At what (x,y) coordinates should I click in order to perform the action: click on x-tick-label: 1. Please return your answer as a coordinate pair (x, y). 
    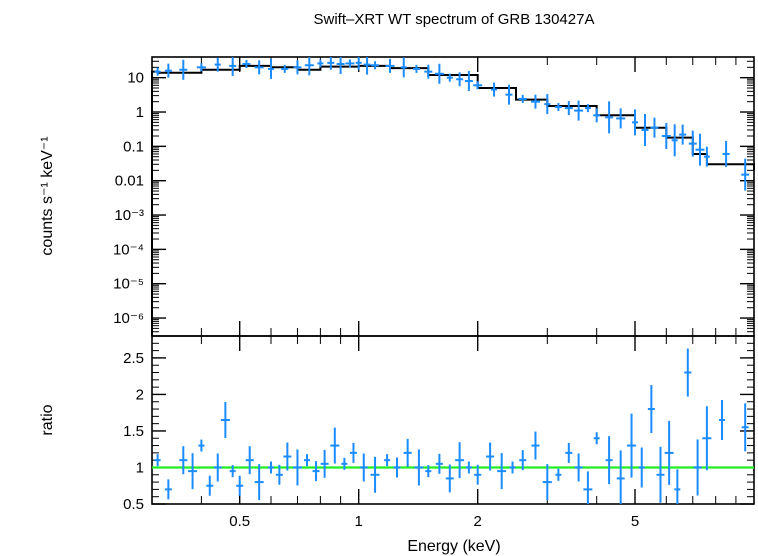
    Looking at the image, I should click on (359, 521).